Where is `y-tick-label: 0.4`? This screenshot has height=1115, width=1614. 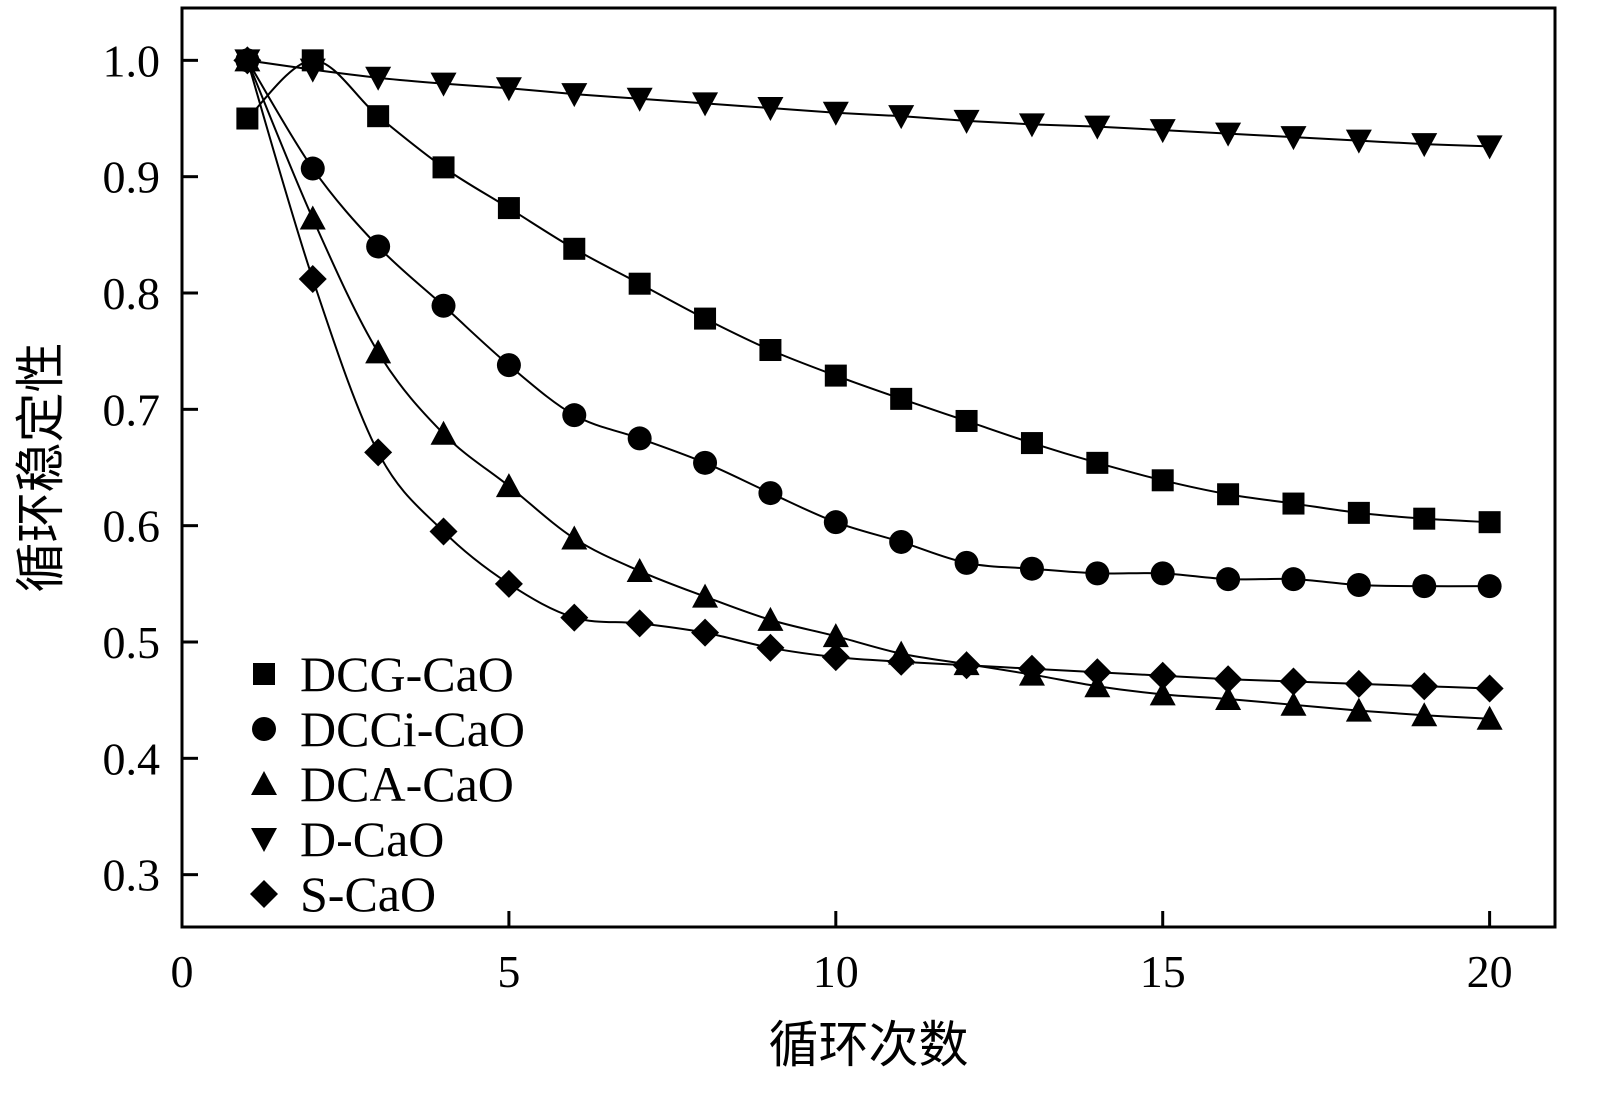 y-tick-label: 0.4 is located at coordinates (132, 758).